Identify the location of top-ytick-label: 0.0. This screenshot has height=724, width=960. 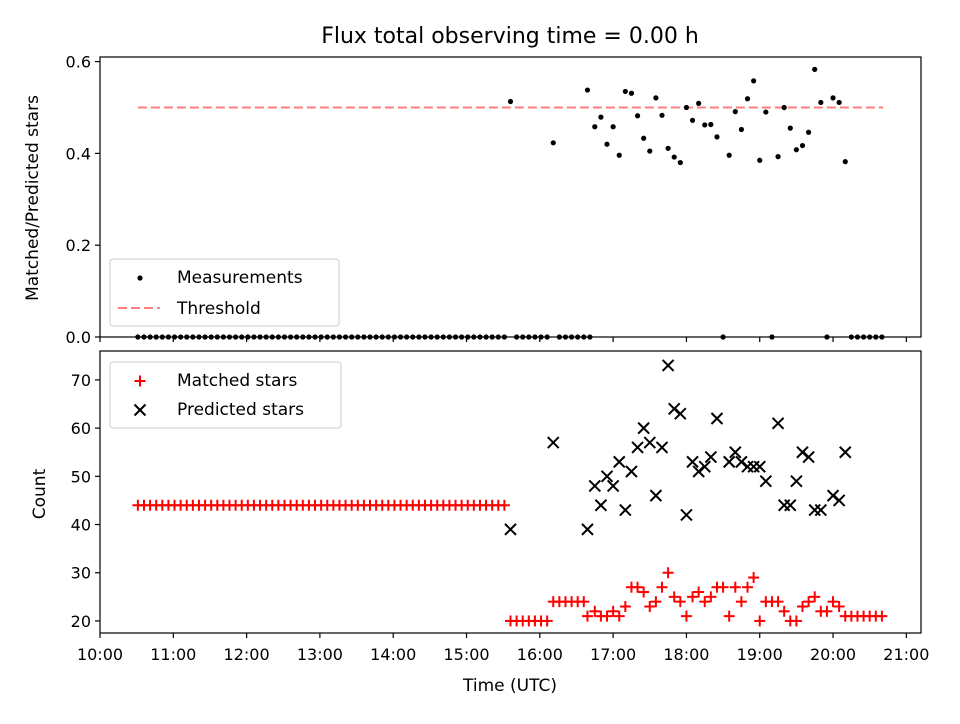
(78, 337).